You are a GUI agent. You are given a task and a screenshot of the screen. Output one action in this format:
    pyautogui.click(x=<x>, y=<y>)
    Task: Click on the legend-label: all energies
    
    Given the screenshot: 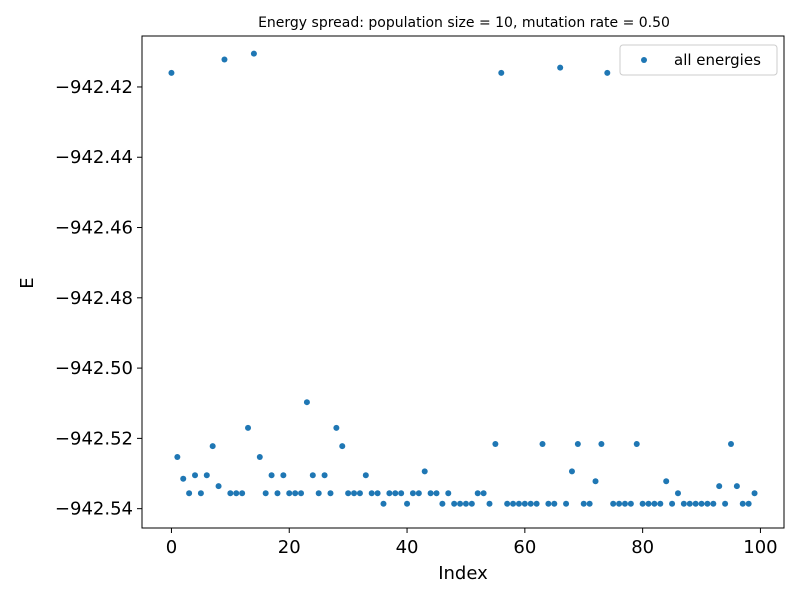 What is the action you would take?
    pyautogui.click(x=717, y=60)
    